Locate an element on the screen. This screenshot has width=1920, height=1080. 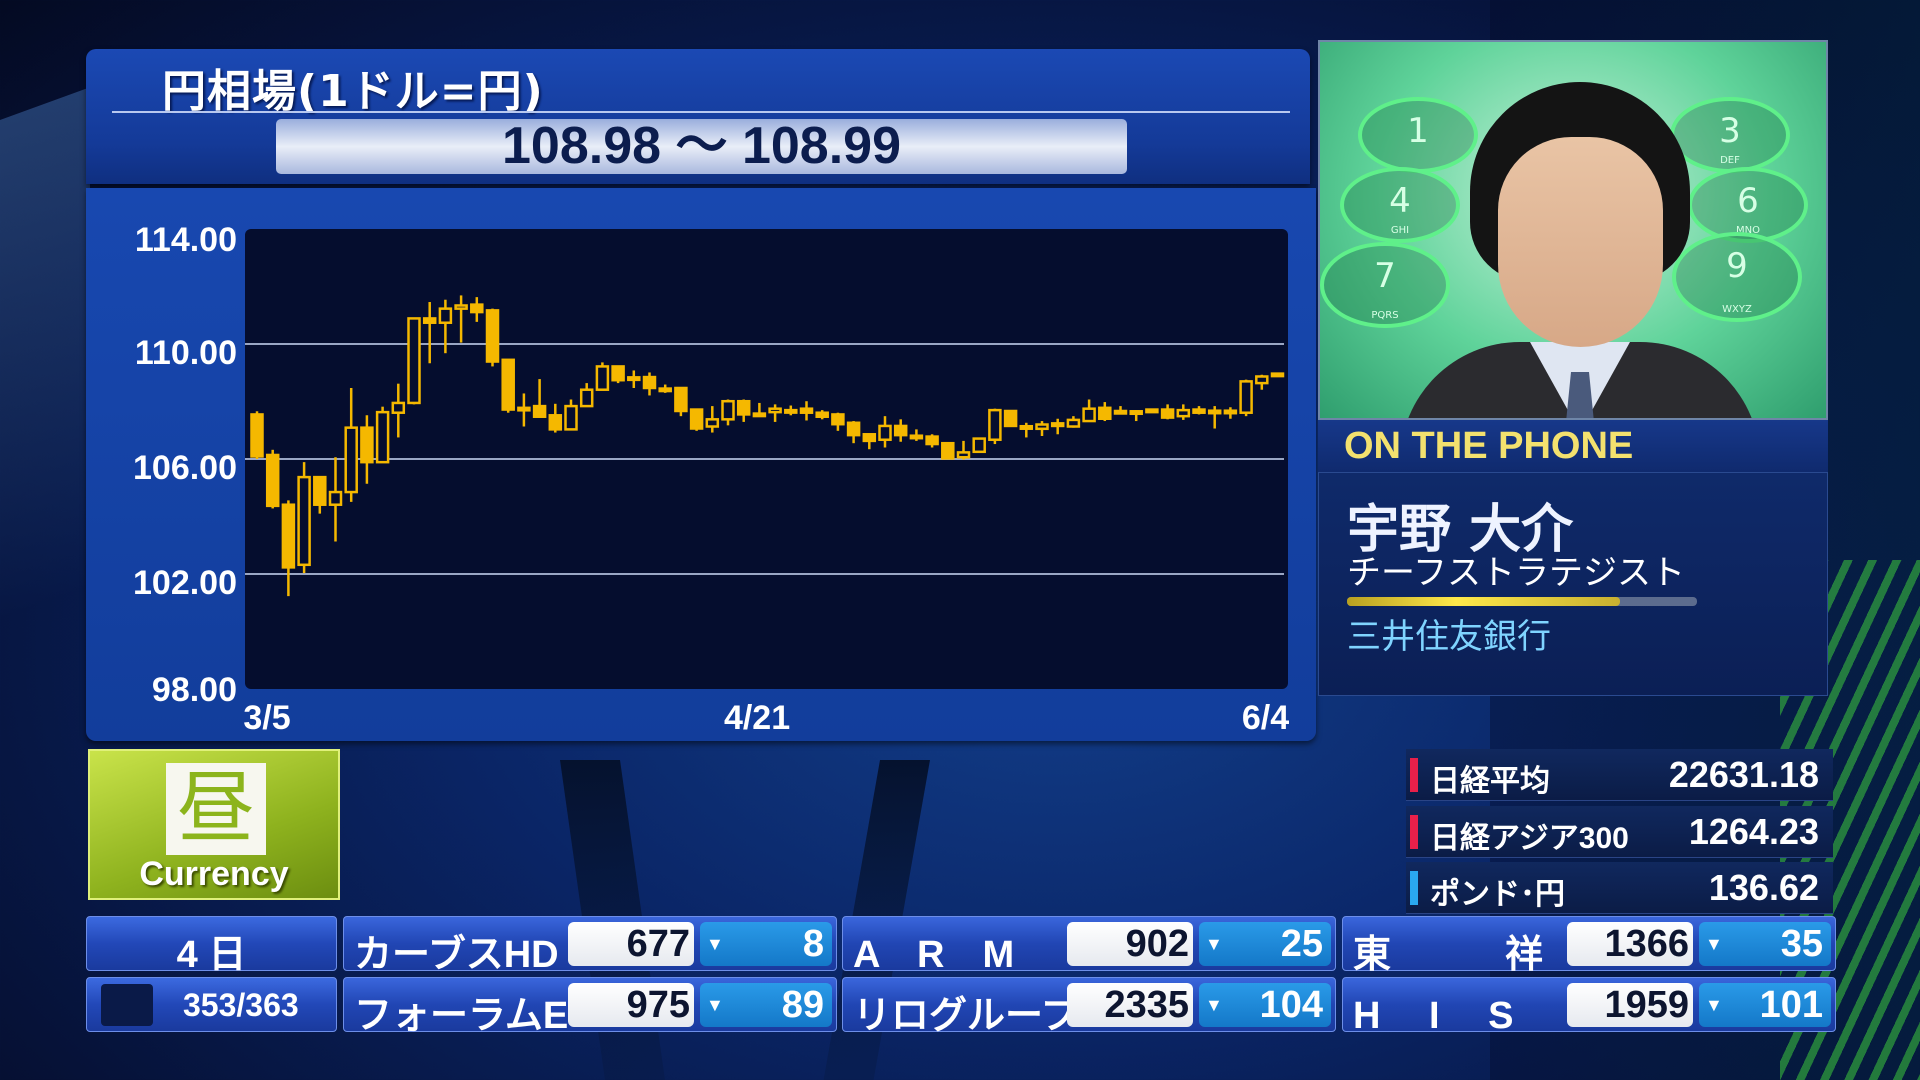
stock-change: ▼ 104 is located at coordinates (1265, 1005).